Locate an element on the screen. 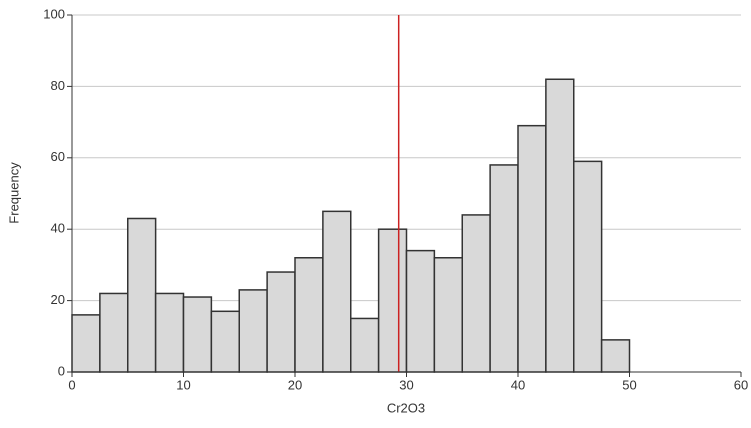 Image resolution: width=751 pixels, height=428 pixels. y-tick-label: 100 is located at coordinates (54, 13).